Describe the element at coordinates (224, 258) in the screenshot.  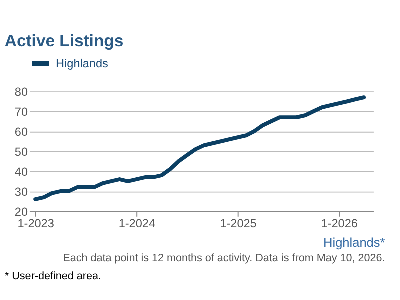
I see `text: Each data point is 12 months of activity. Data is from May 10, 2026.` at that location.